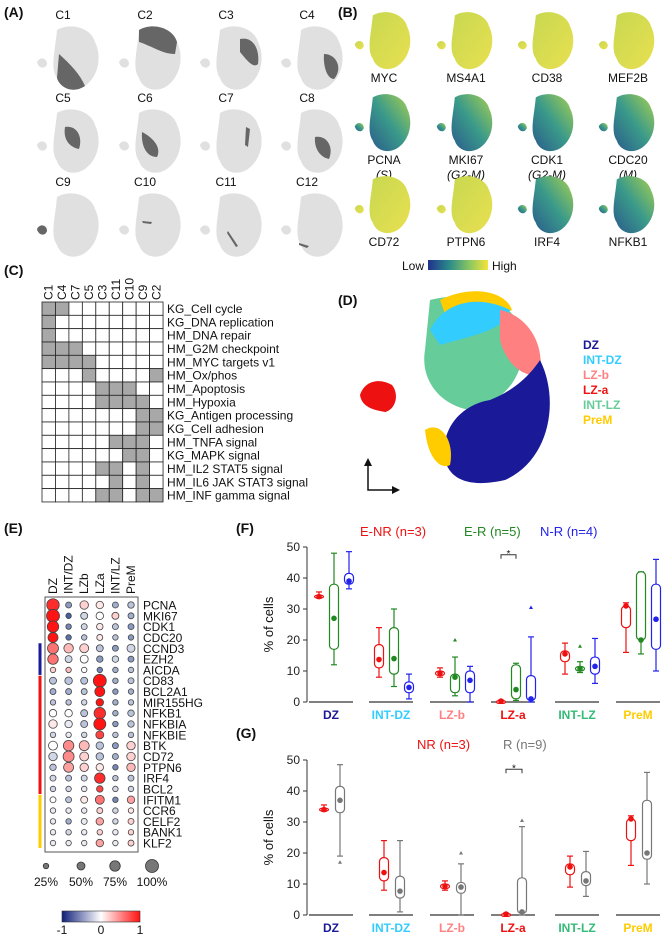  I want to click on y-tick-label: 10, so click(294, 671).